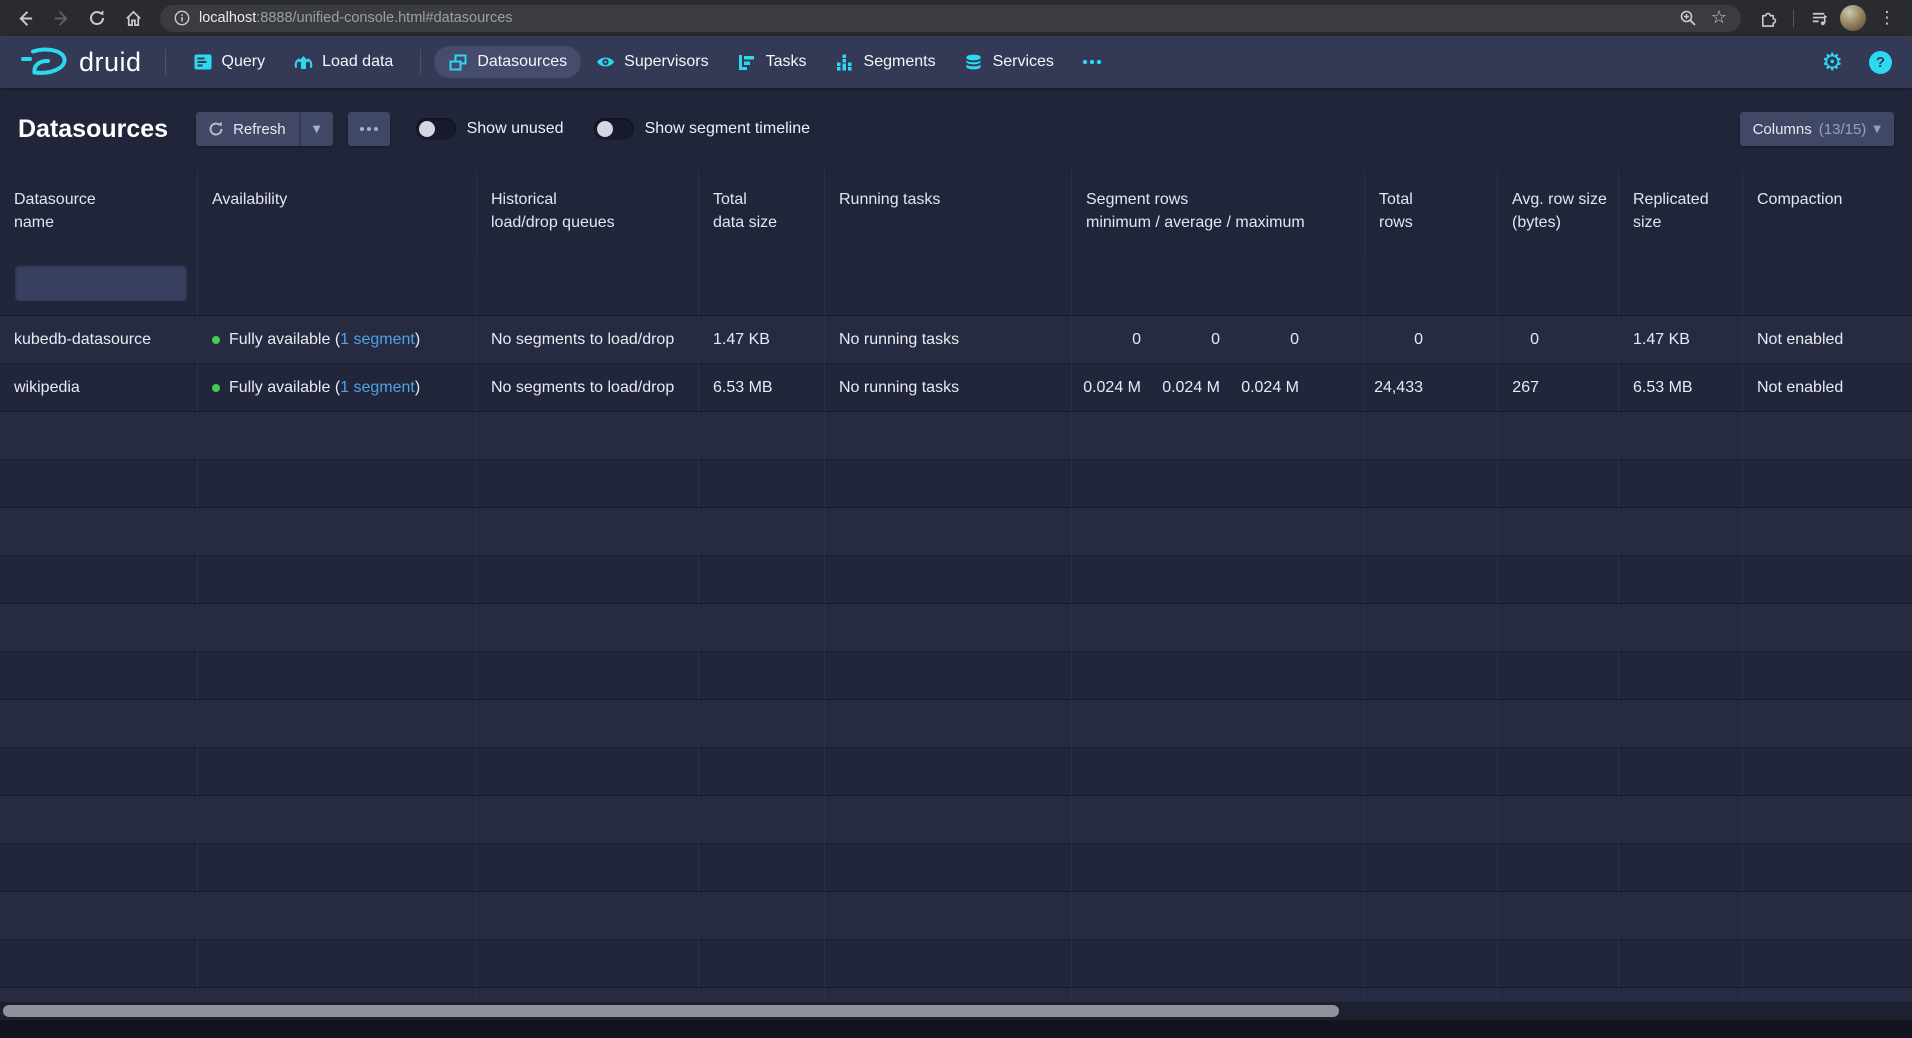 Image resolution: width=1912 pixels, height=1038 pixels. I want to click on zoom-icon, so click(1688, 18).